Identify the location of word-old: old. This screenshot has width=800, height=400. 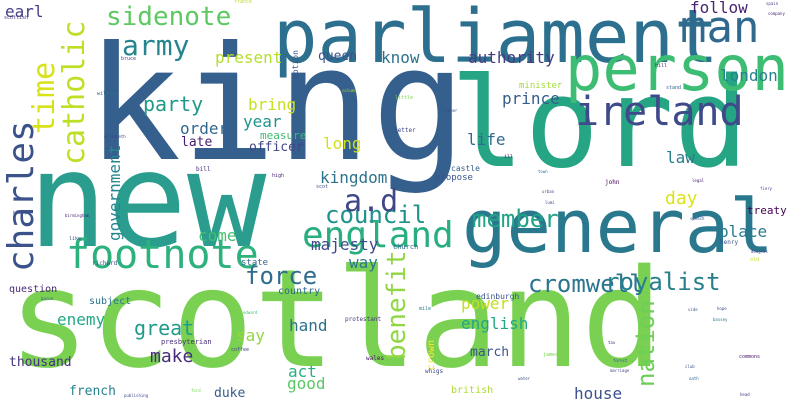
(755, 260).